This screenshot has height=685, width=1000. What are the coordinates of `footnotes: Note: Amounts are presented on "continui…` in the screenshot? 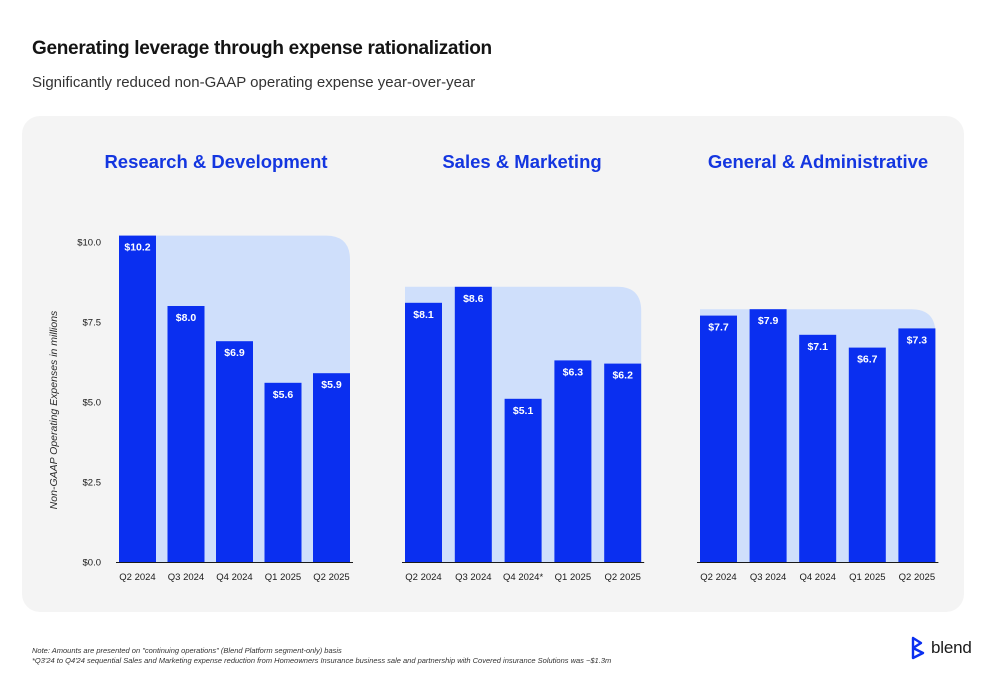 It's located at (321, 656).